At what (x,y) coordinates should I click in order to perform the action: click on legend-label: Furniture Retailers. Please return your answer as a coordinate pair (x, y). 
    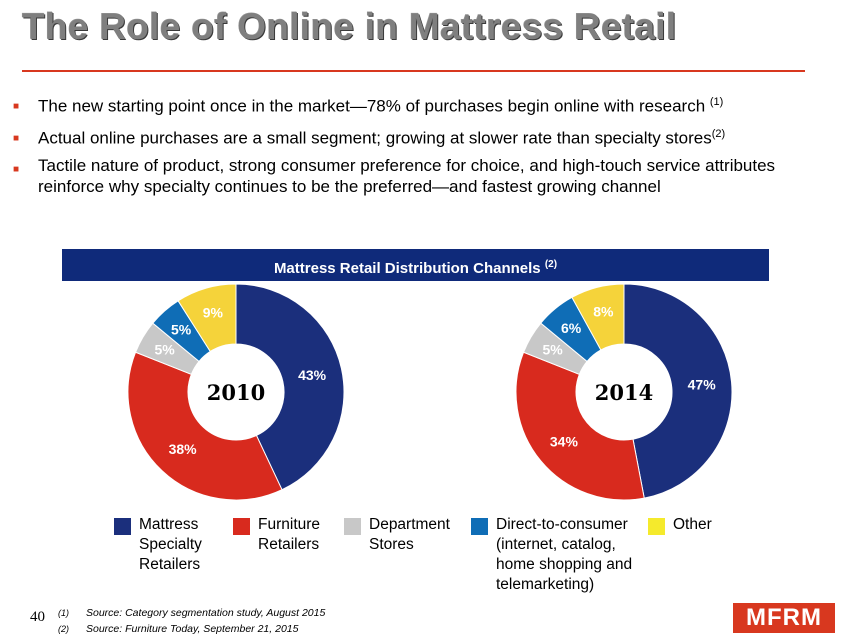
    Looking at the image, I should click on (289, 534).